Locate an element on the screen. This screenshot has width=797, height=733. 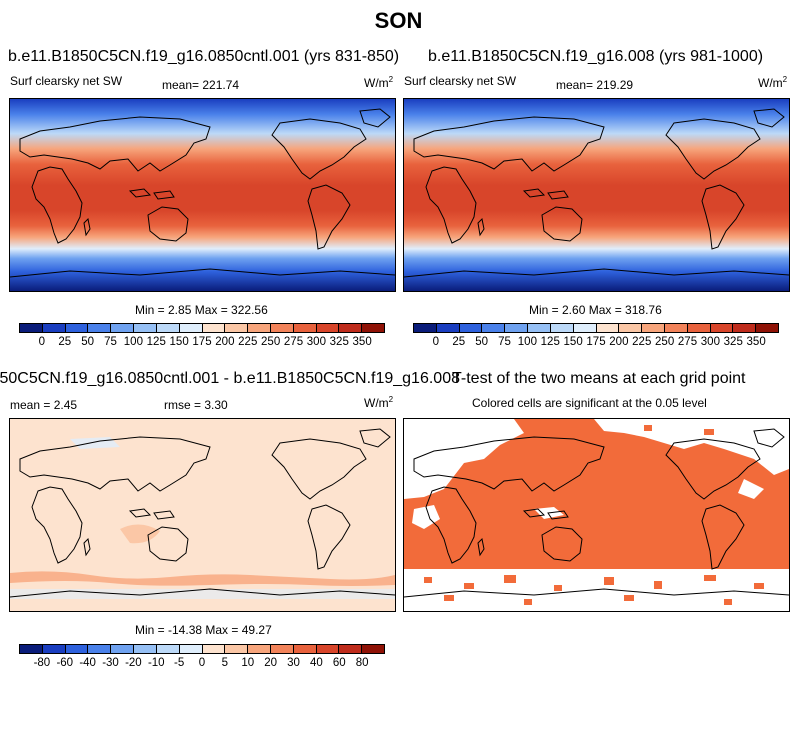
panel1-minmax: Min = 2.85 Max = 322.56 is located at coordinates (201, 310).